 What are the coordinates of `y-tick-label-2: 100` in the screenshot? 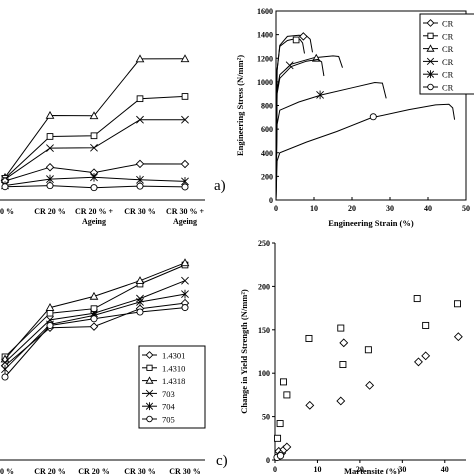 It's located at (264, 373).